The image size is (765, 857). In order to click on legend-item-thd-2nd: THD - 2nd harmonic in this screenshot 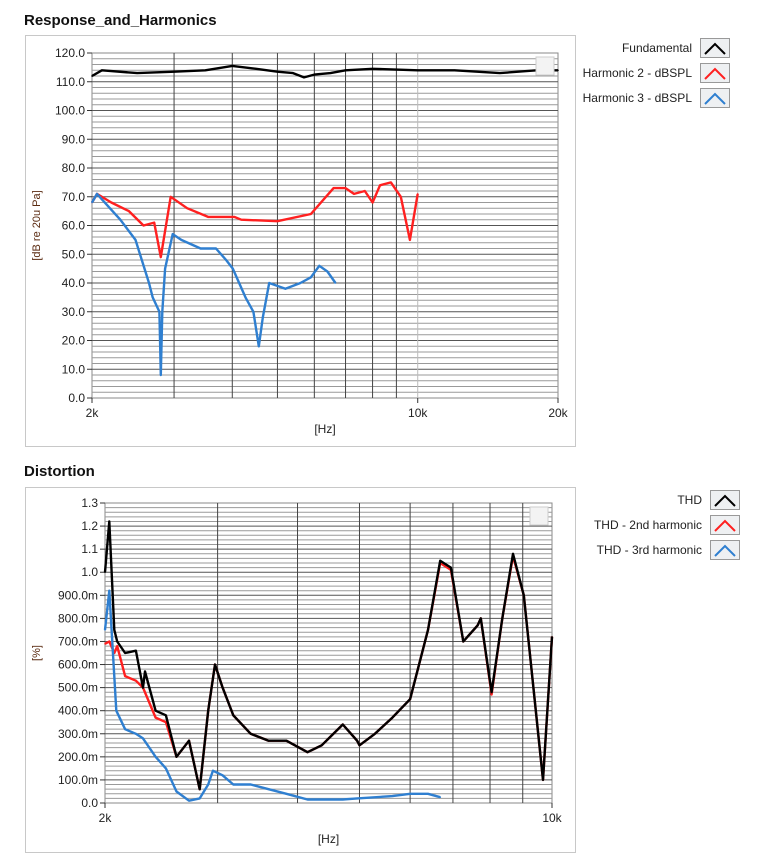, I will do `click(657, 524)`.